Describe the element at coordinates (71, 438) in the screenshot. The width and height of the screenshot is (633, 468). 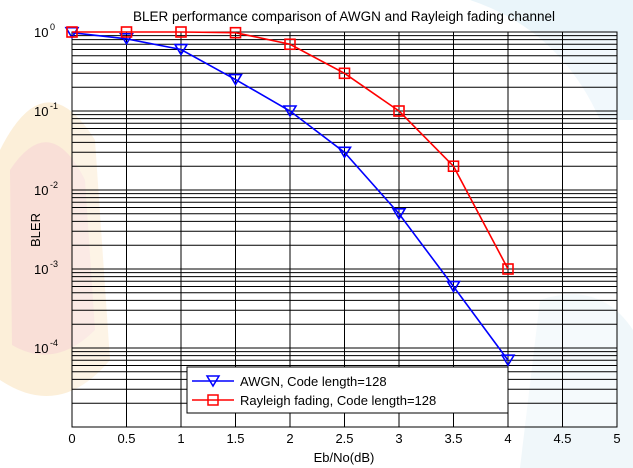
I see `x-tick-label: 0` at that location.